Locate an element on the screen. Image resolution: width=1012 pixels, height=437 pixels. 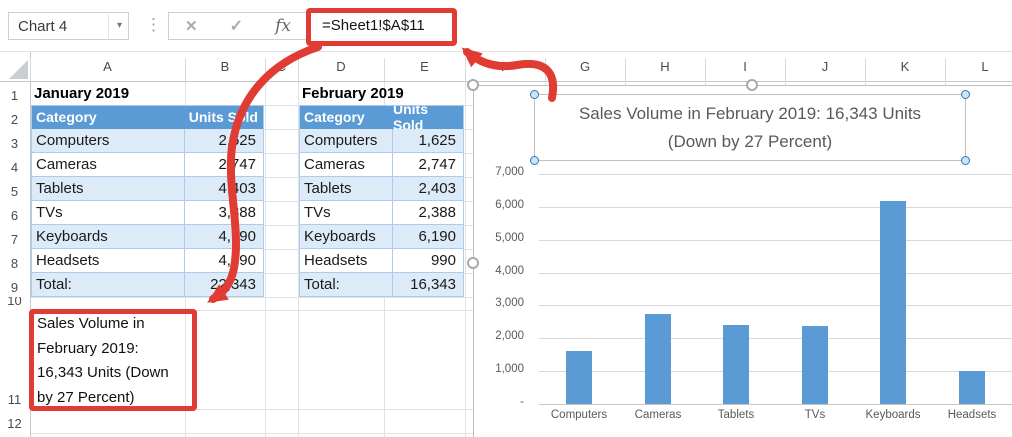
cell-units-sold: 3,388 is located at coordinates (237, 212).